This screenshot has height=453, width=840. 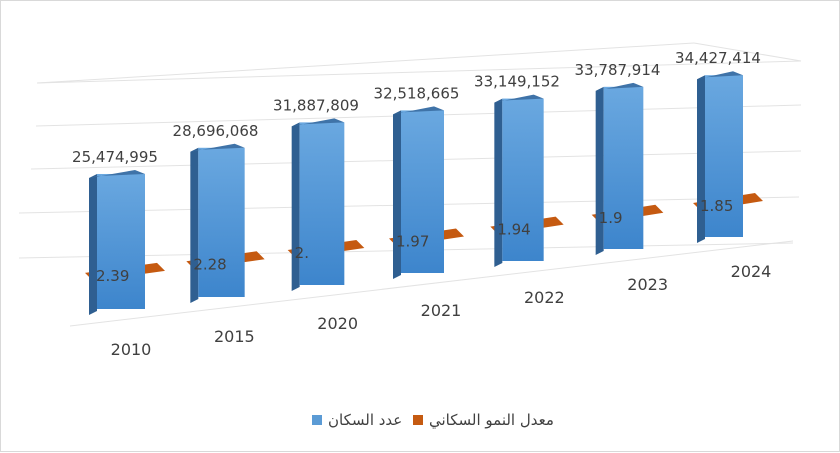 I want to click on population-value-label: 33,787,914, so click(x=618, y=70).